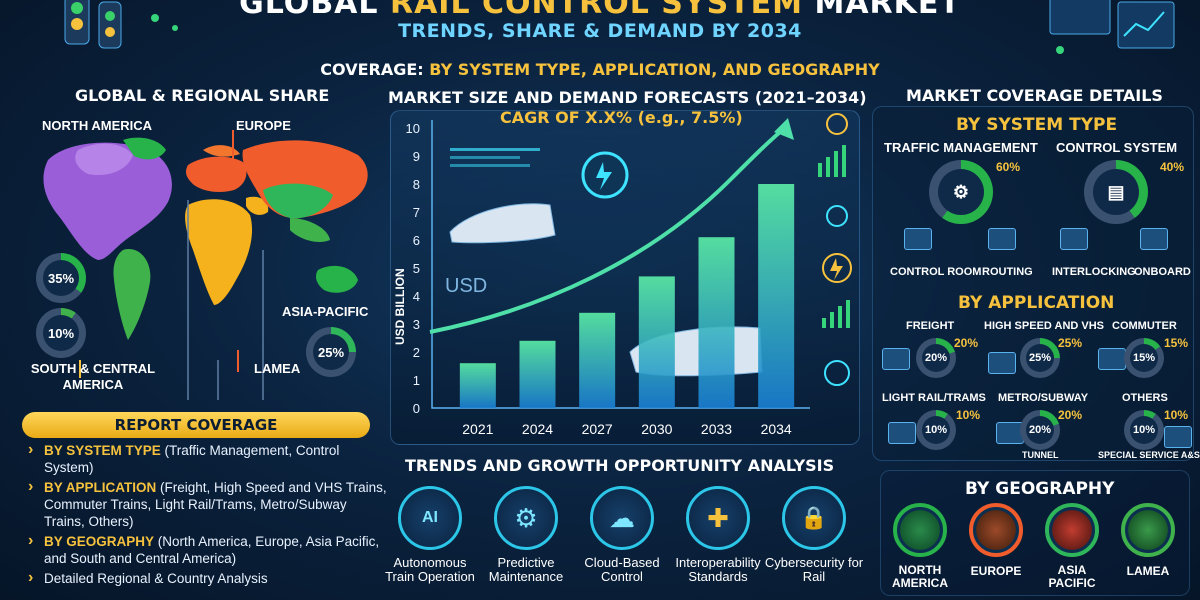 The height and width of the screenshot is (600, 1200). Describe the element at coordinates (416, 268) in the screenshot. I see `y-tick-label: 5` at that location.